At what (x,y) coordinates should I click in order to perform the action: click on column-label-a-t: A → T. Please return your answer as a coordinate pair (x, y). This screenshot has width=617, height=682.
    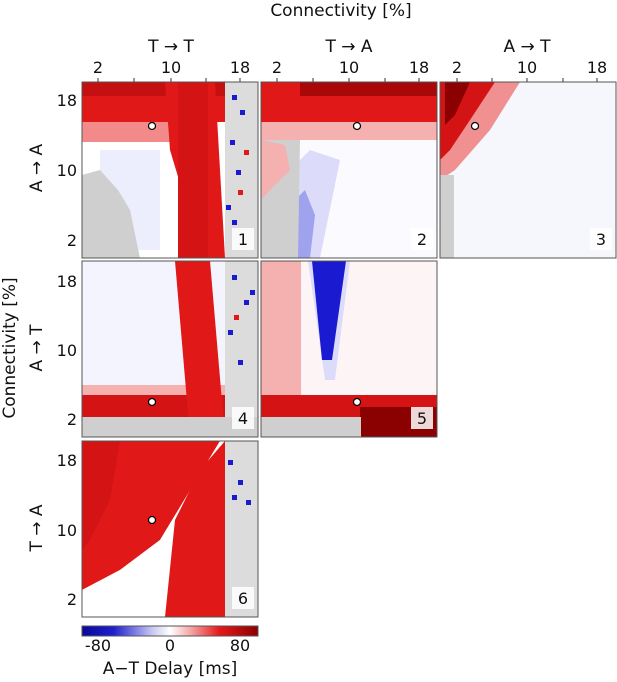
    Looking at the image, I should click on (527, 47).